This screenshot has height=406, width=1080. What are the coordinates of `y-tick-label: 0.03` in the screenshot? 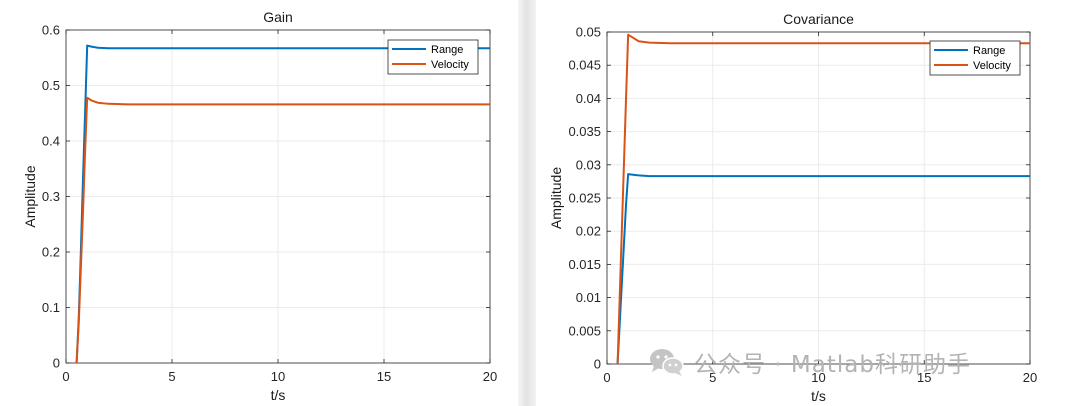 It's located at (588, 164).